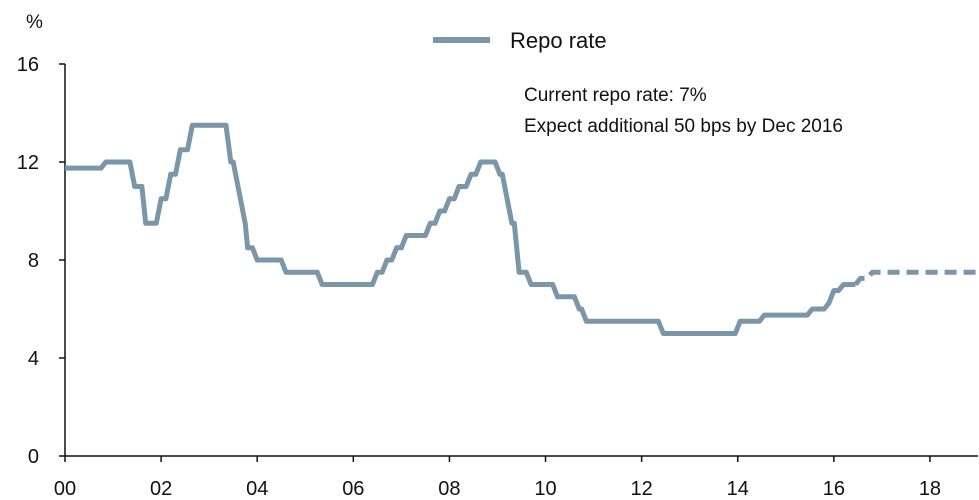 This screenshot has height=500, width=979. I want to click on y-axis-unit-label: %, so click(34, 22).